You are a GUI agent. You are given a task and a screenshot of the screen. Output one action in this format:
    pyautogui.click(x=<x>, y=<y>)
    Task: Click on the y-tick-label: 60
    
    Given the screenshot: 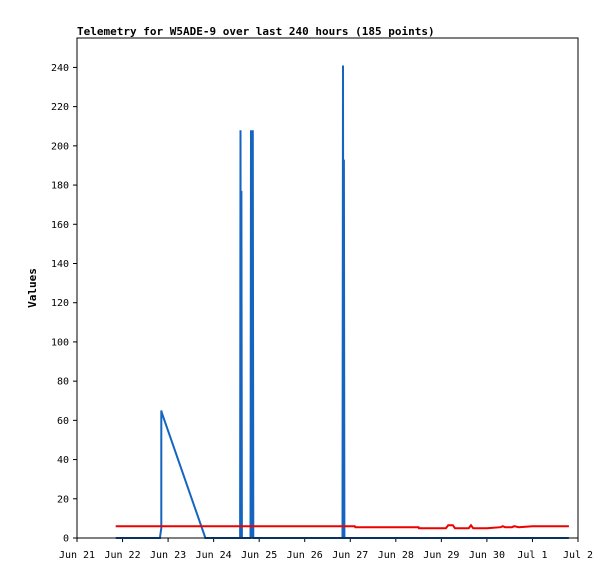 What is the action you would take?
    pyautogui.click(x=63, y=421)
    